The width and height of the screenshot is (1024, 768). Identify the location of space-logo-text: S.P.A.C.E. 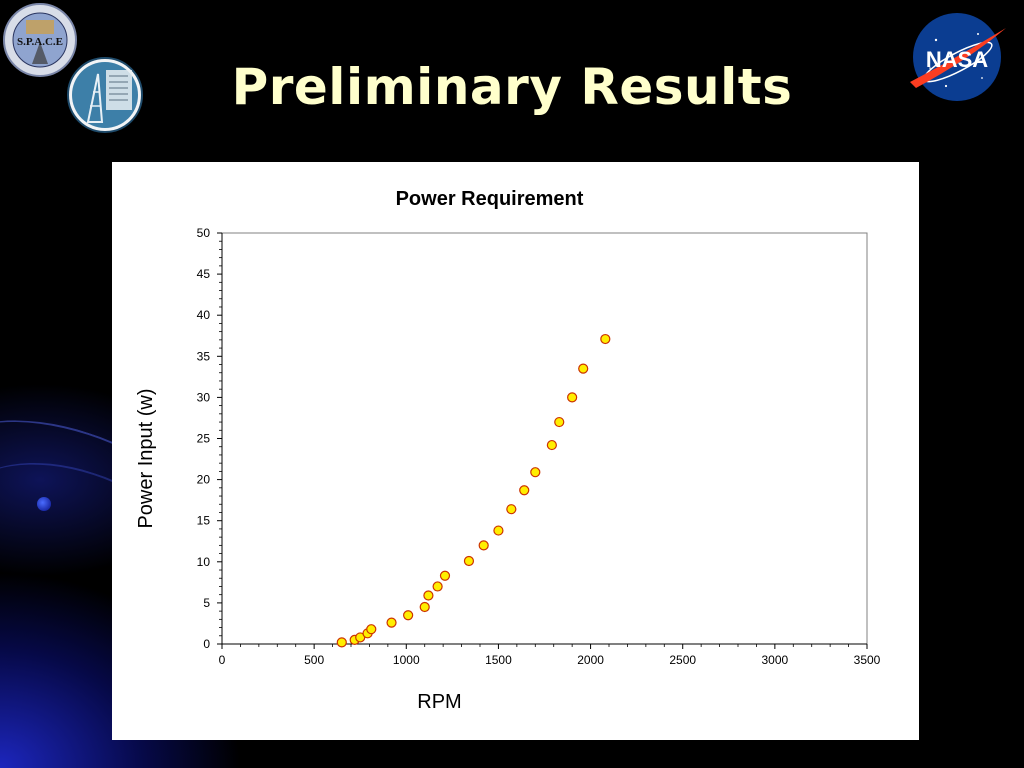
(40, 42).